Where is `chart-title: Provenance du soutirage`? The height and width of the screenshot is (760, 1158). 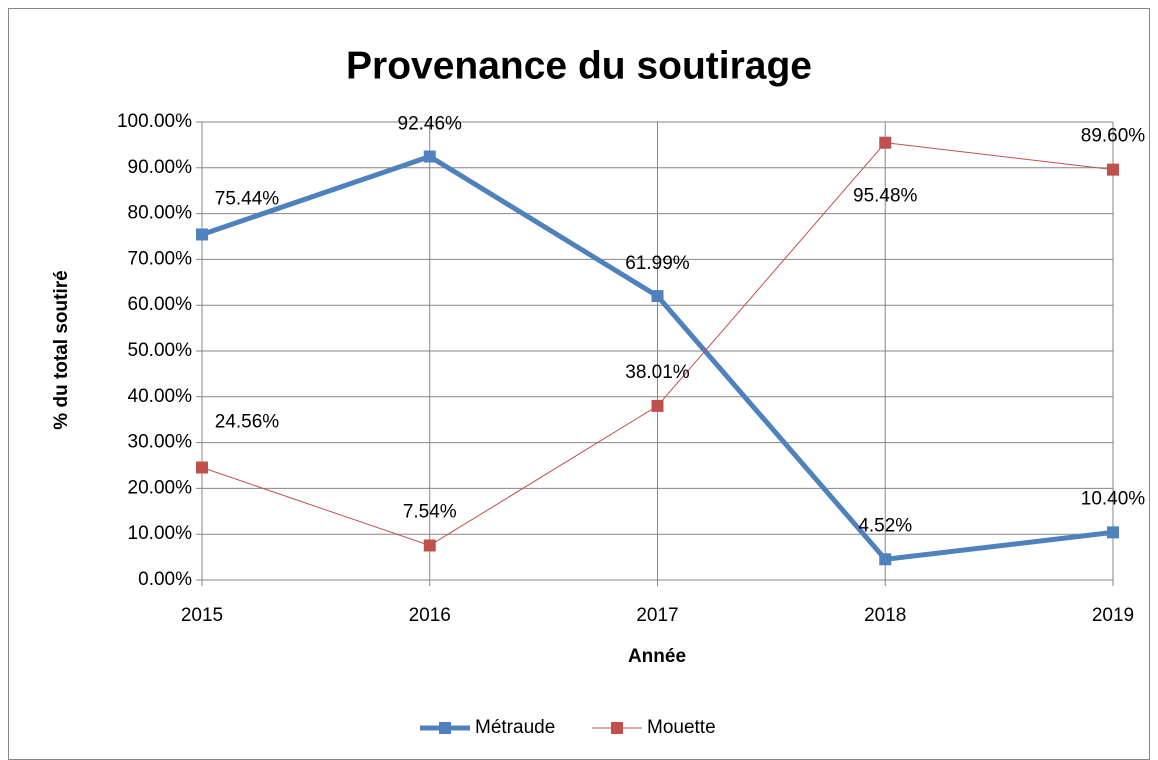
chart-title: Provenance du soutirage is located at coordinates (579, 65).